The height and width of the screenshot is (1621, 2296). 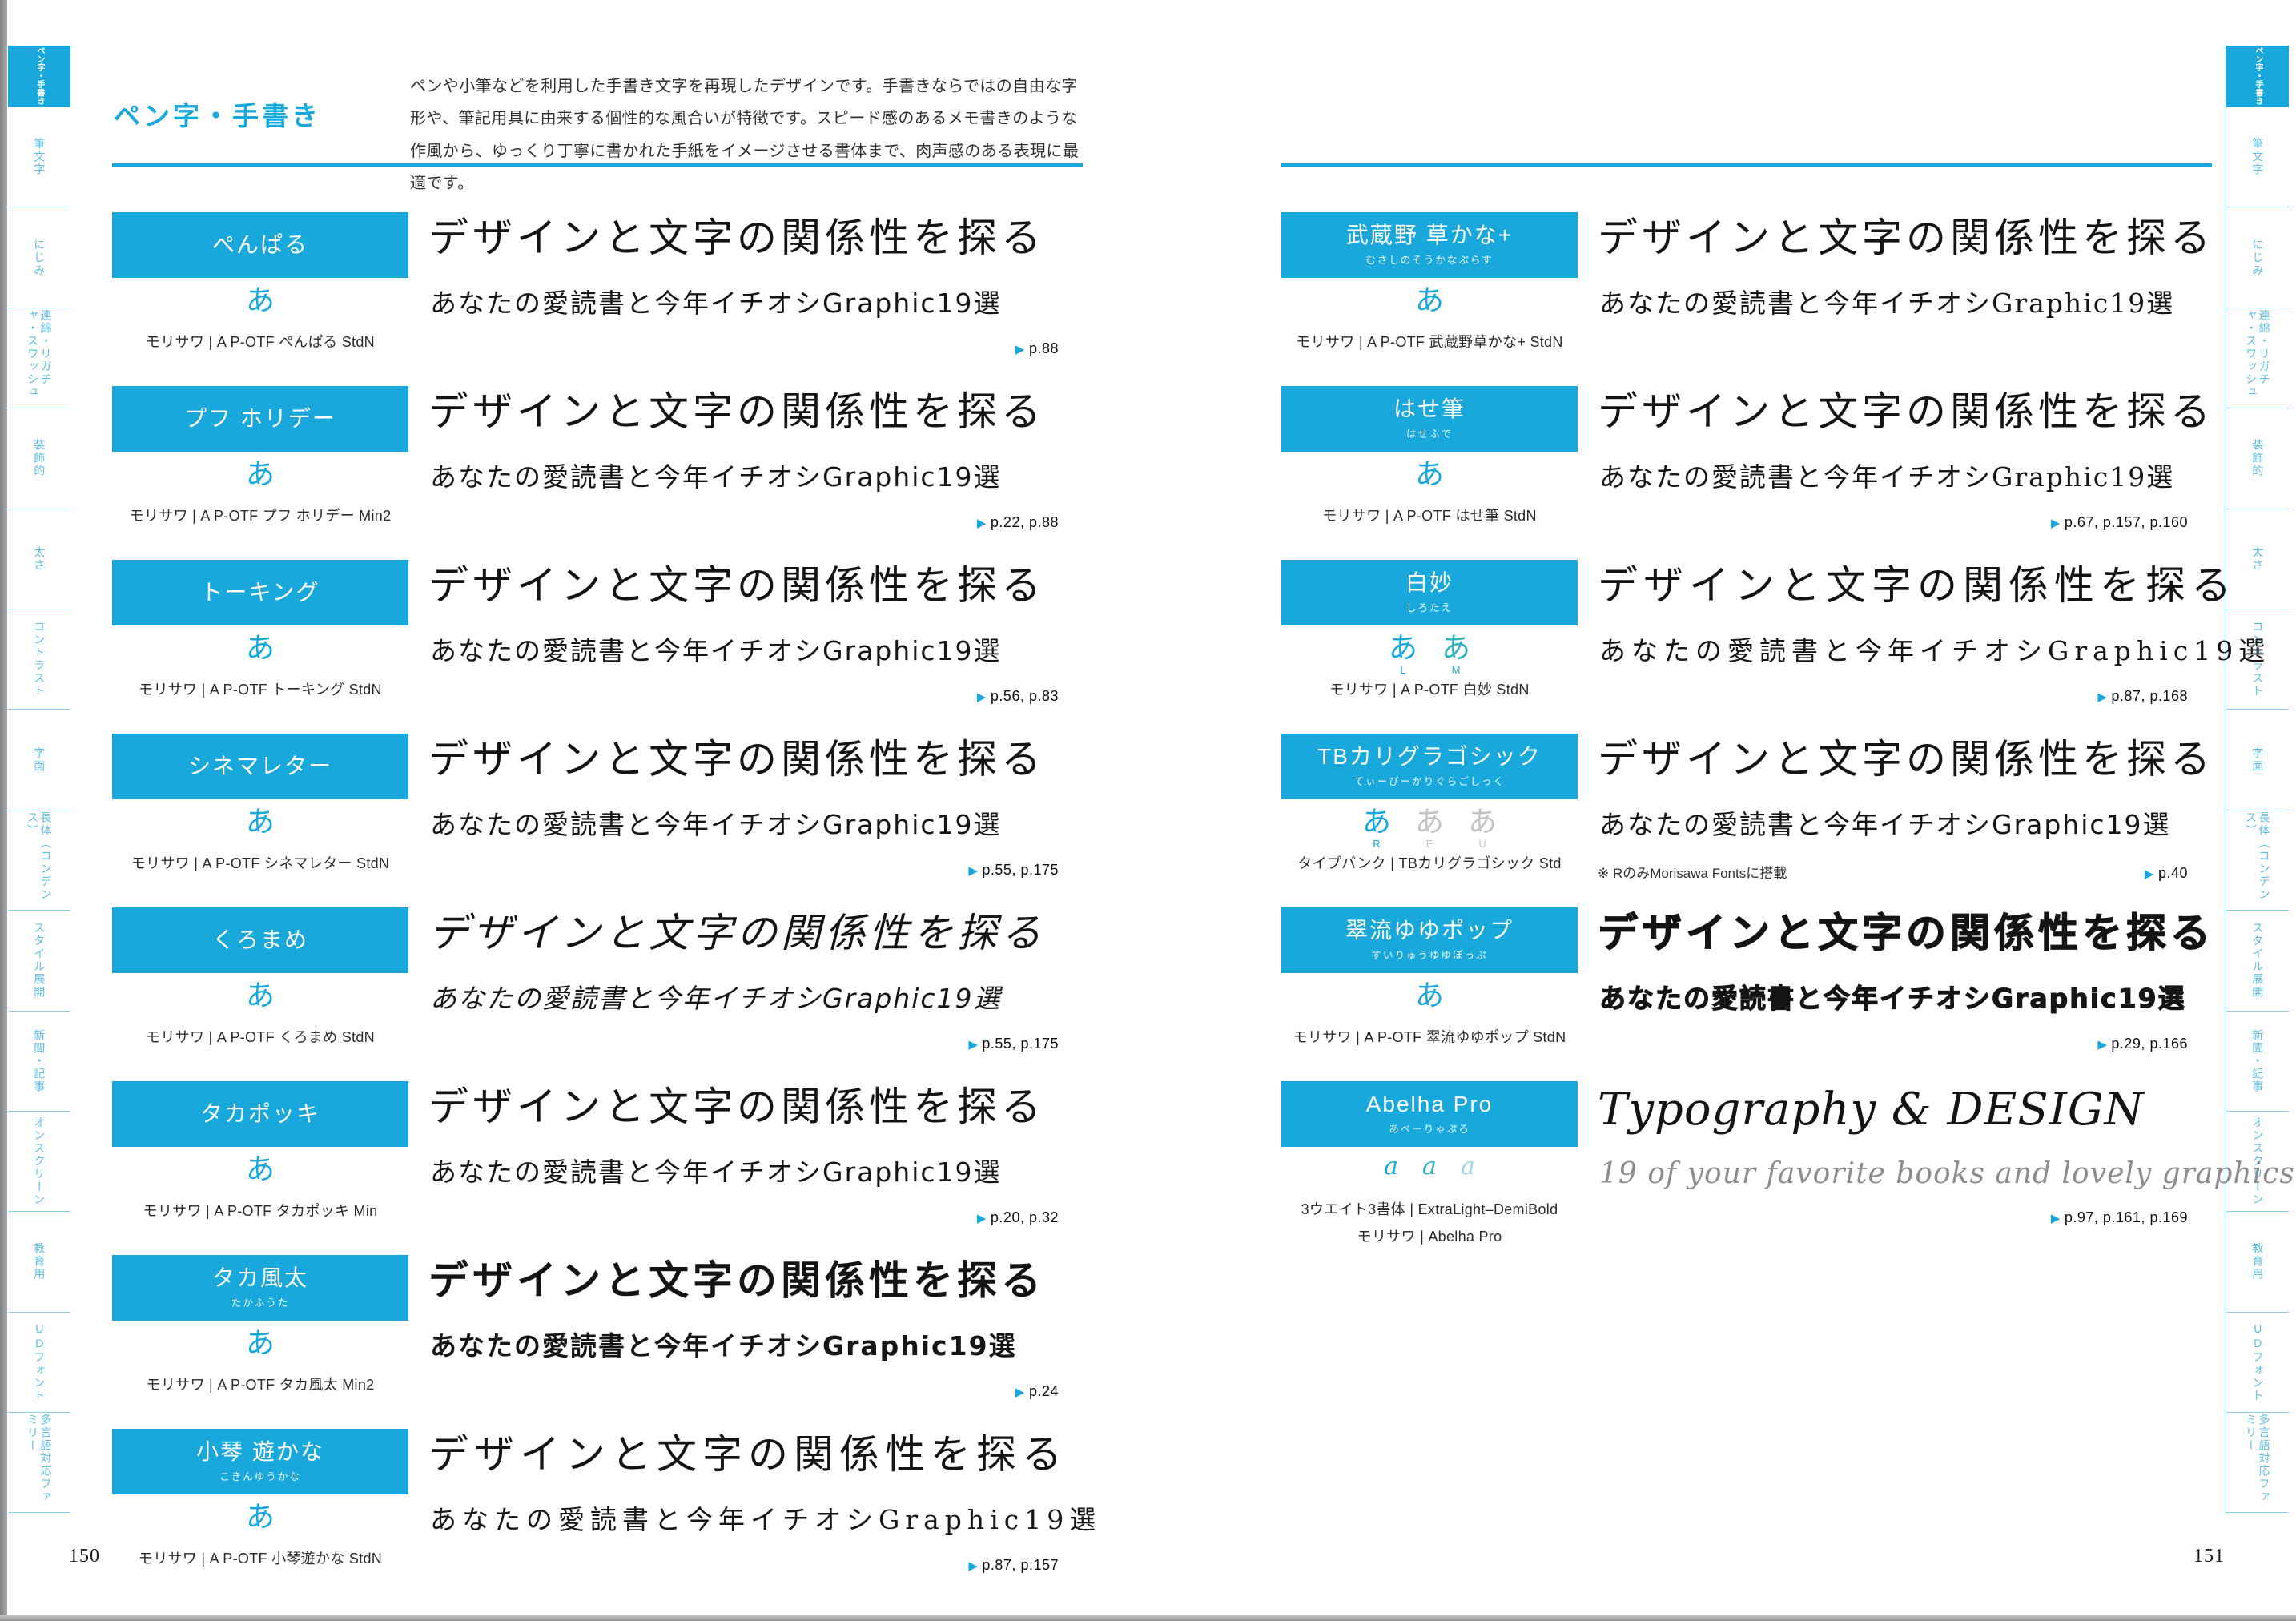 What do you see at coordinates (1037, 348) in the screenshot?
I see `page-reference: ▶ p.88` at bounding box center [1037, 348].